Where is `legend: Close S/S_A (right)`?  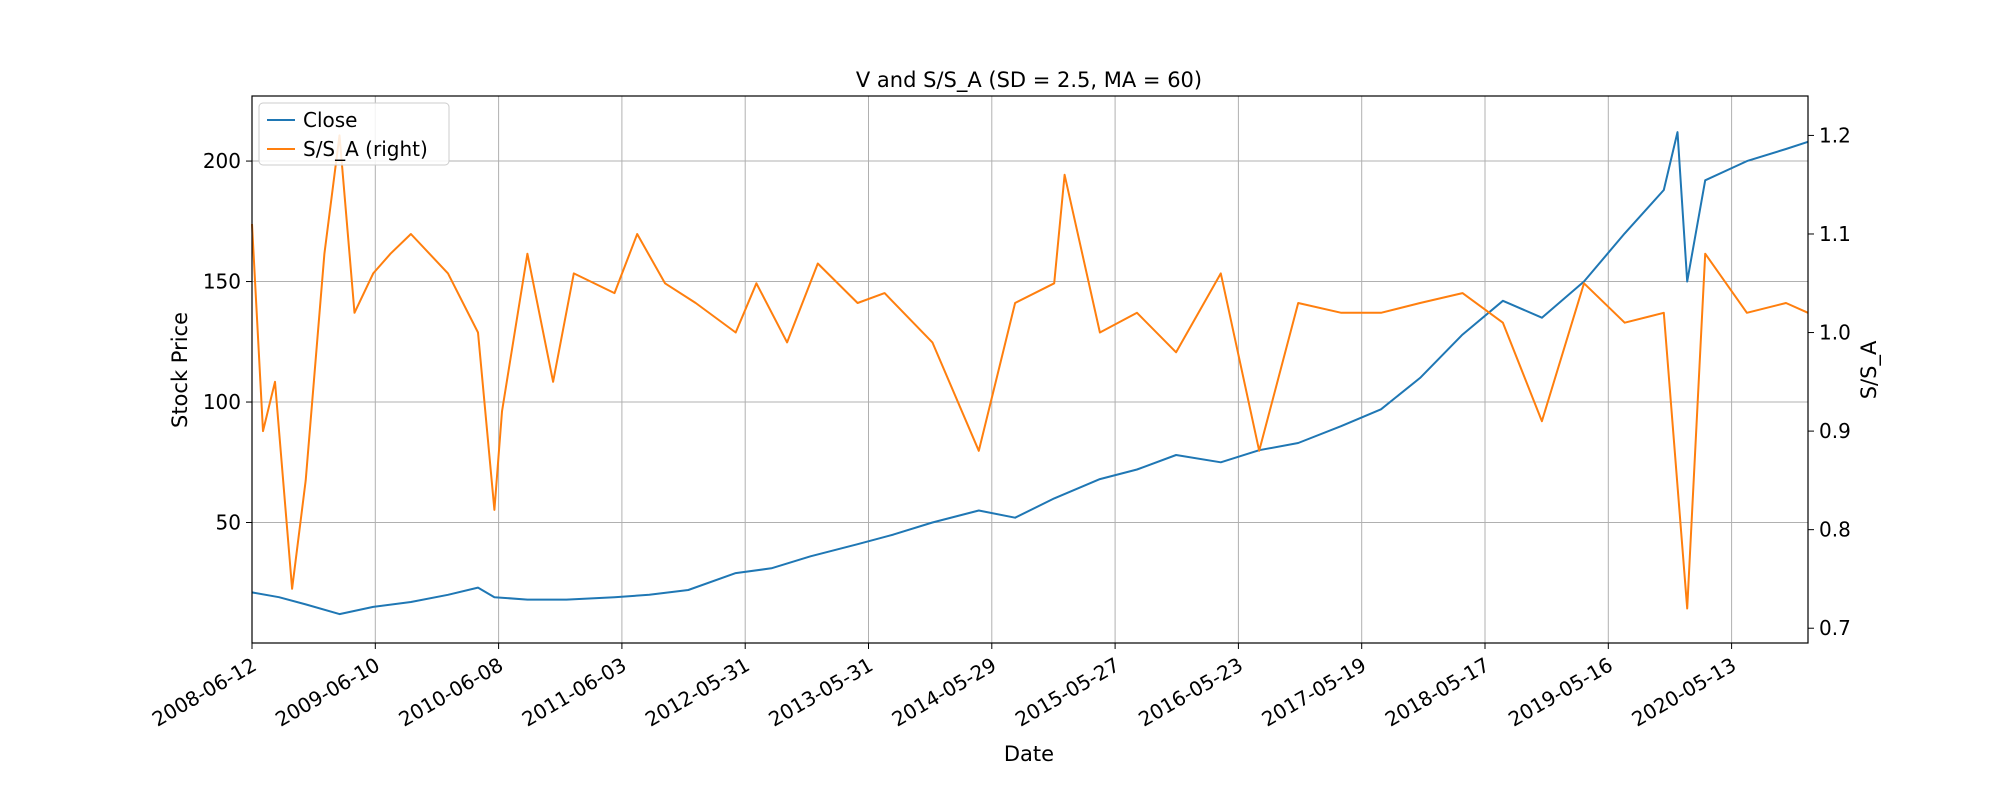
legend: Close S/S_A (right) is located at coordinates (354, 134).